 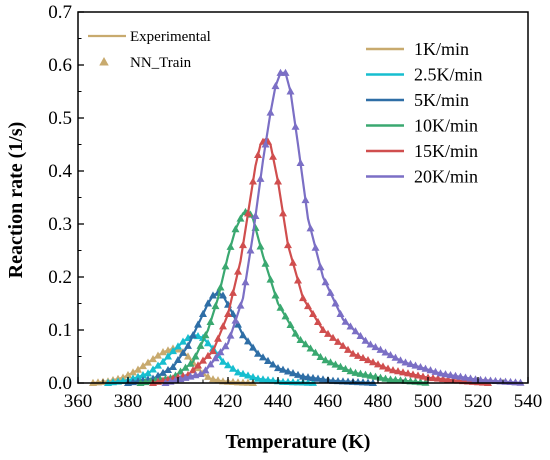 What do you see at coordinates (228, 401) in the screenshot?
I see `x-tick-label: 420` at bounding box center [228, 401].